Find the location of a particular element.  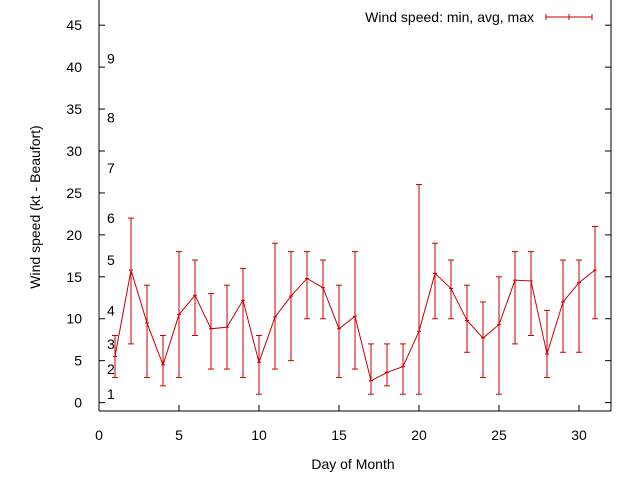

x-tick-label: 5 is located at coordinates (179, 435).